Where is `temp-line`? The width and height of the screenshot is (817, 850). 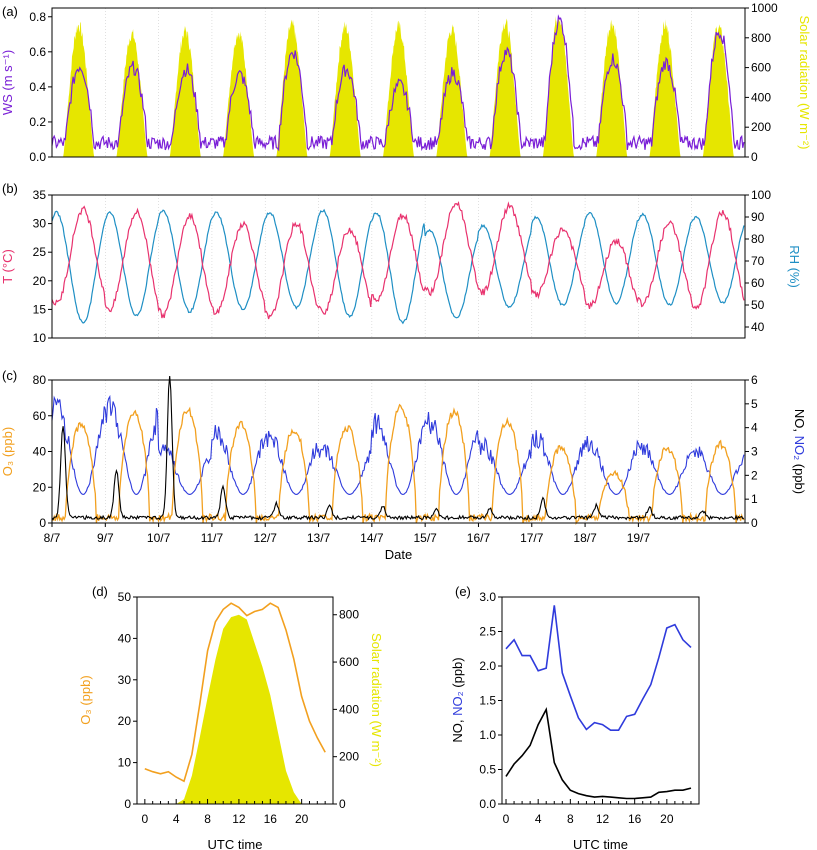
temp-line is located at coordinates (398, 260).